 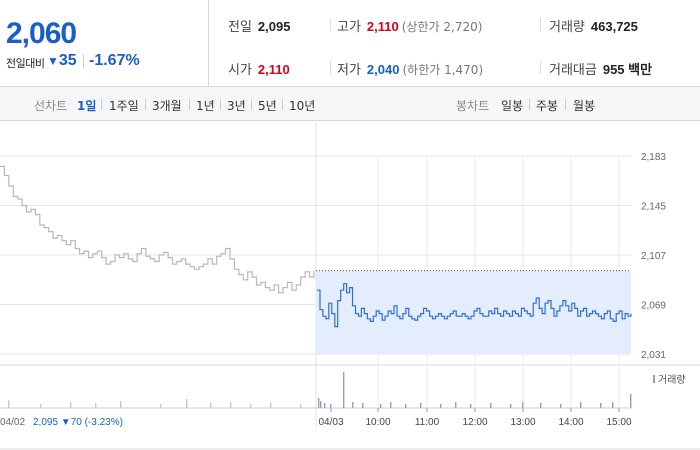 I want to click on candle-chart-title: 봉차트, so click(x=473, y=106).